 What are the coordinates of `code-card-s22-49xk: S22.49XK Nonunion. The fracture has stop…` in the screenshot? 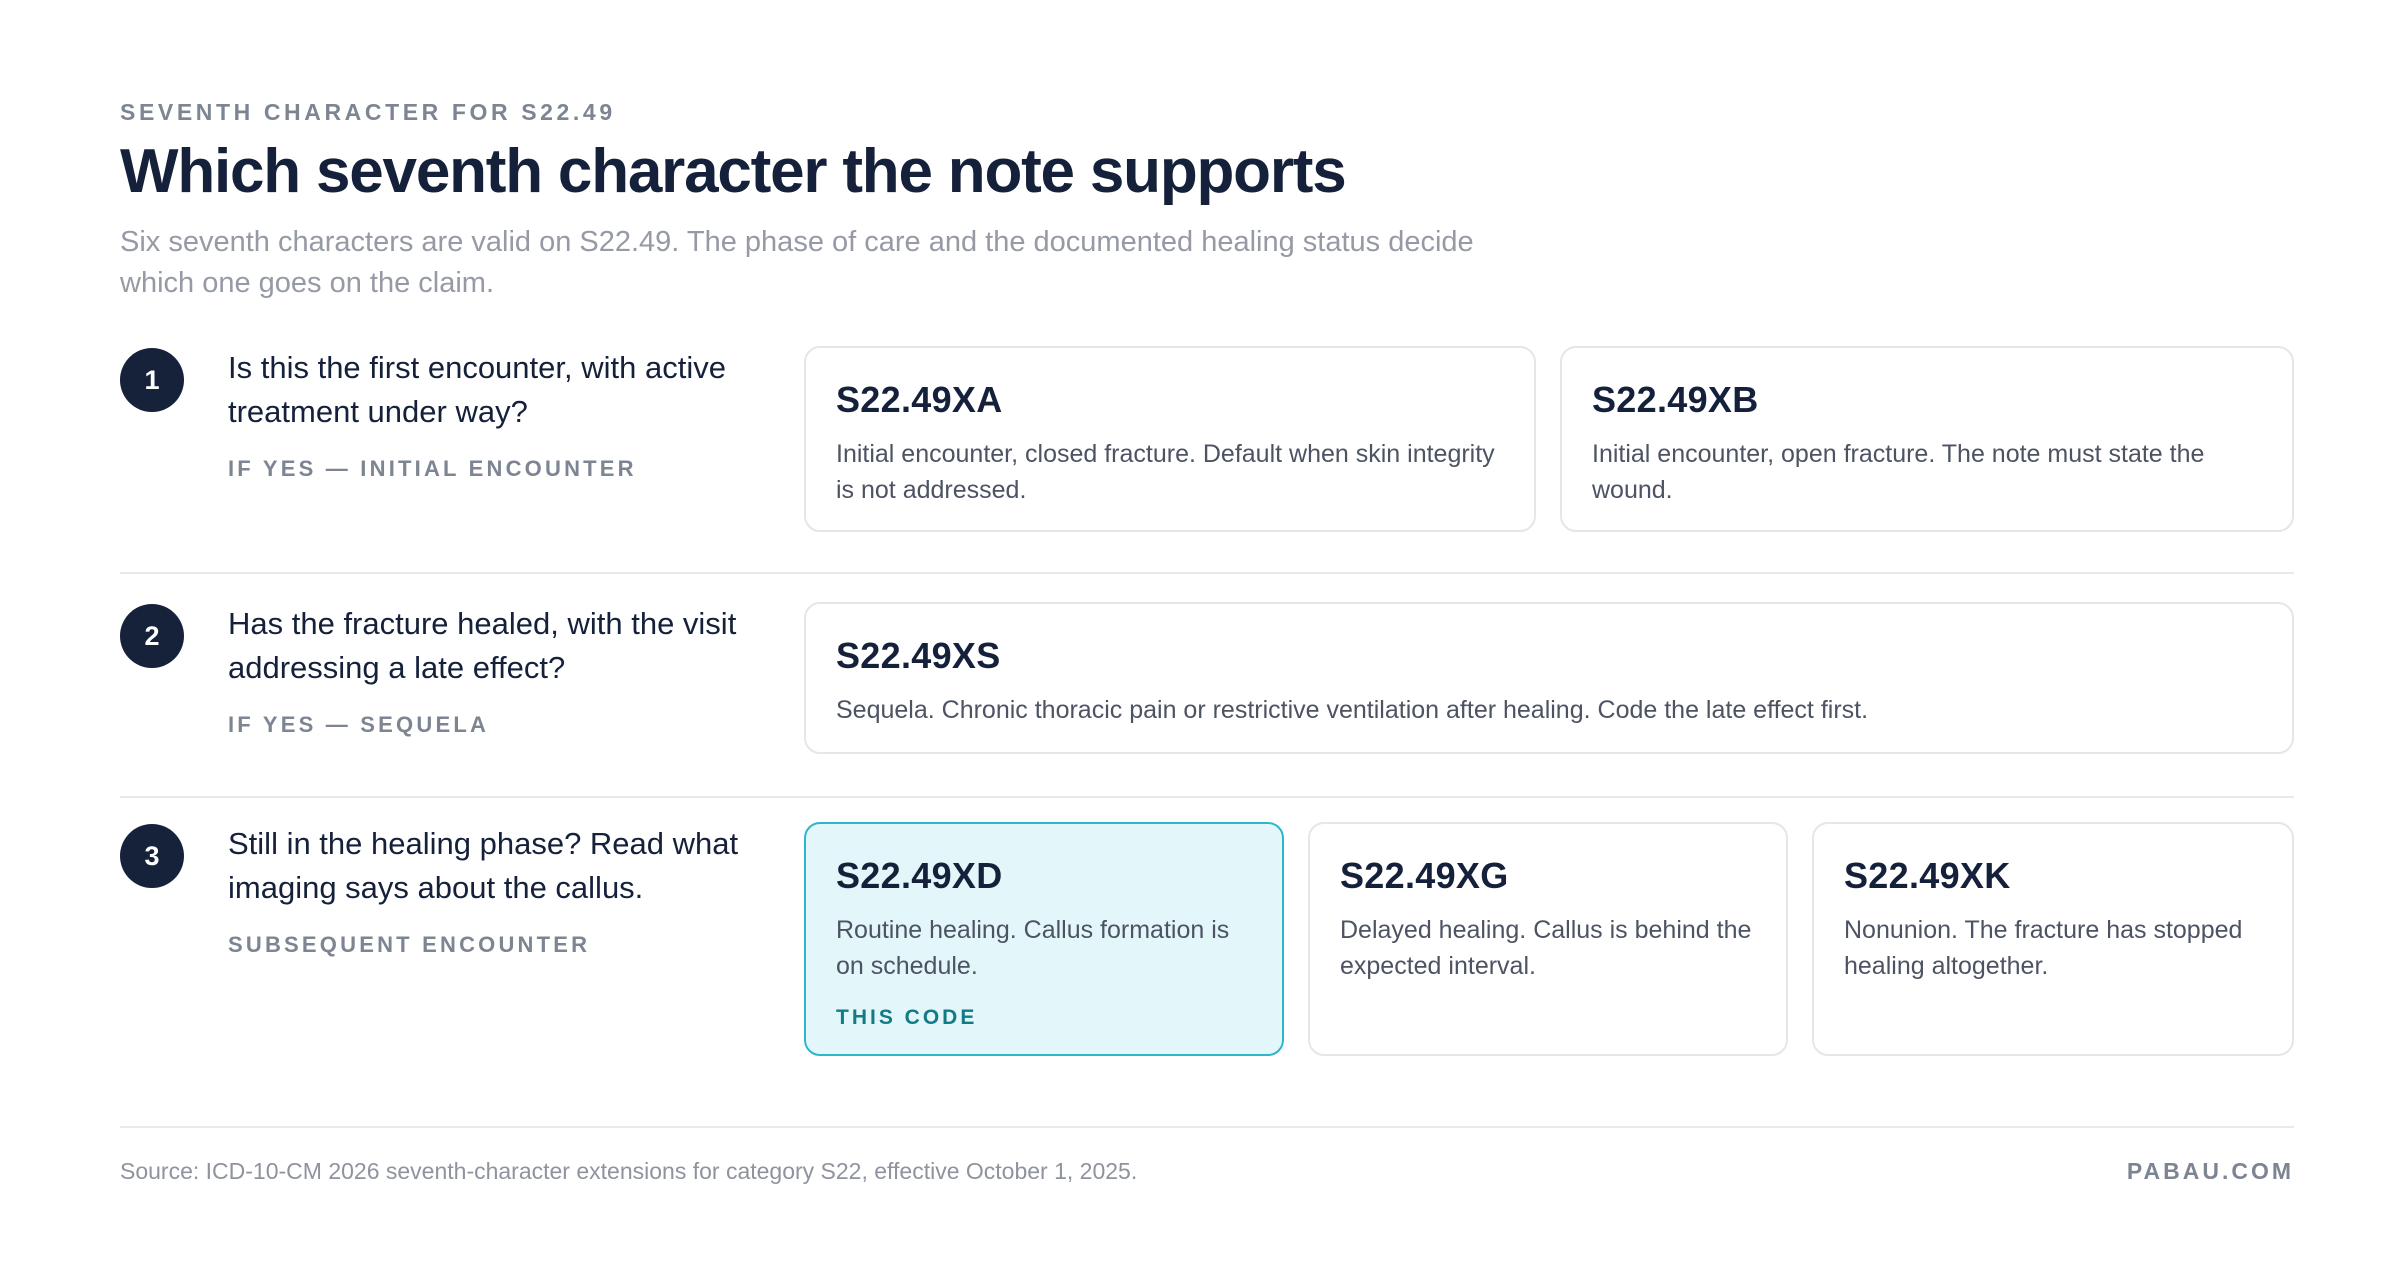 It's located at (2053, 939).